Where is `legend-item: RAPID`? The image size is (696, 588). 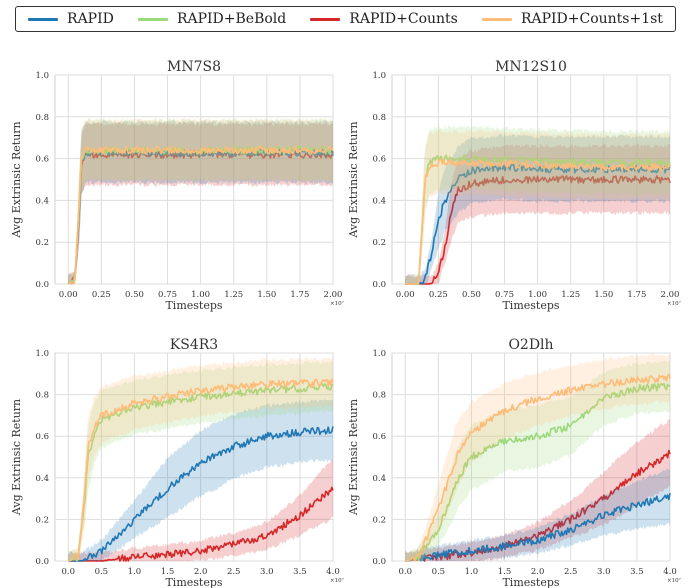 legend-item: RAPID is located at coordinates (71, 19).